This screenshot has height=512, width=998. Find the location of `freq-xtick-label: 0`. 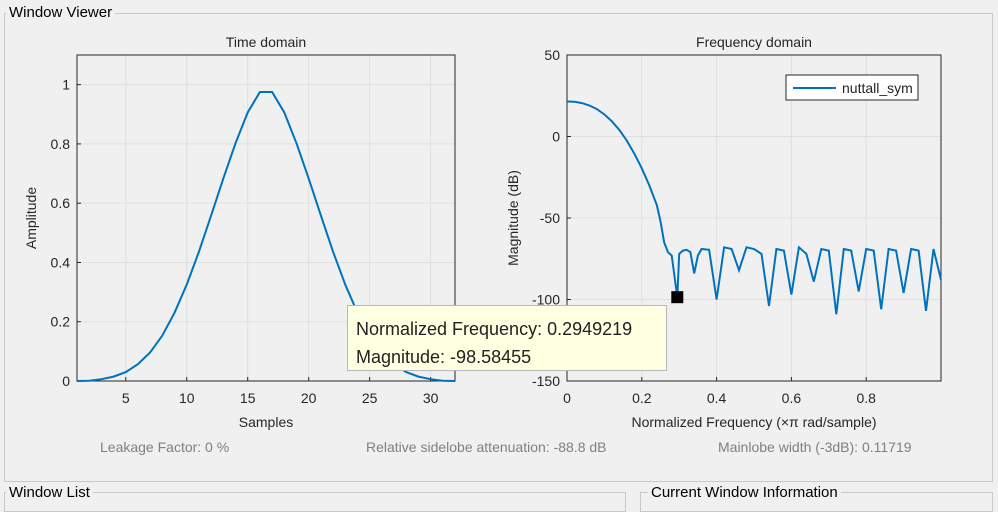

freq-xtick-label: 0 is located at coordinates (567, 398).